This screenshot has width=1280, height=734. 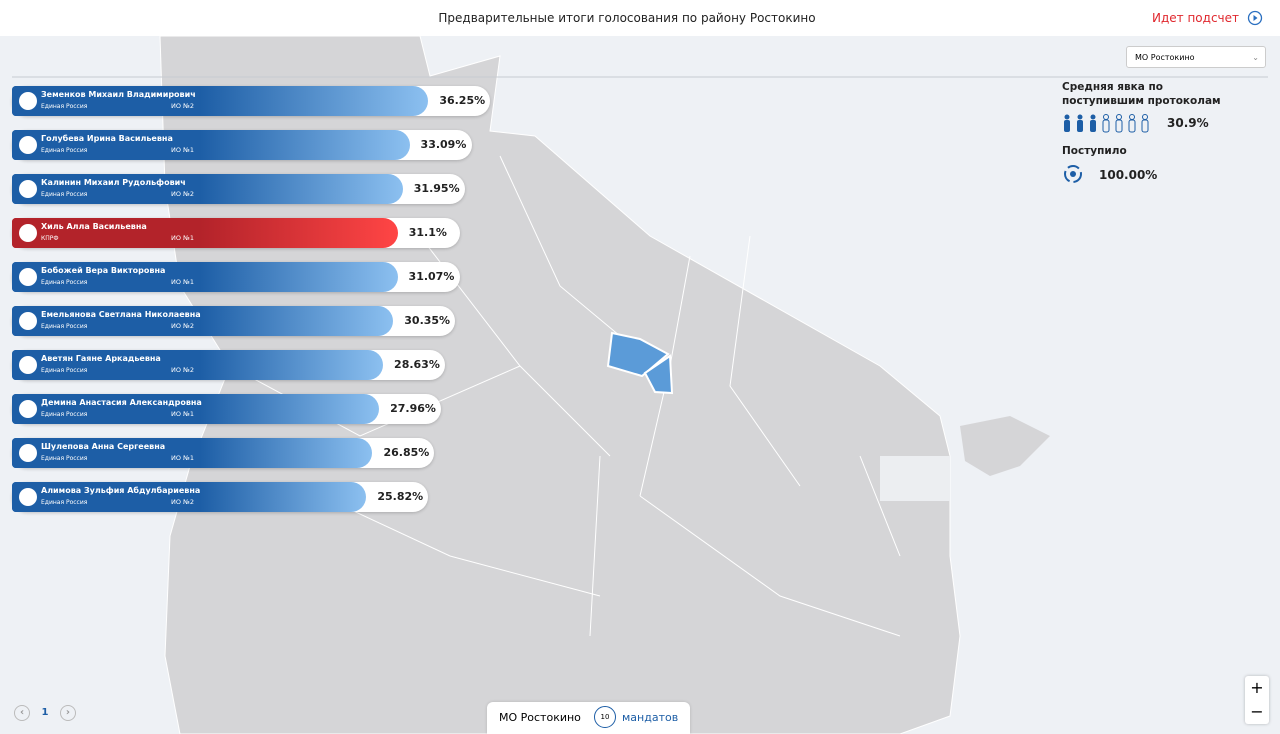 I want to click on selected-district, so click(x=658, y=374).